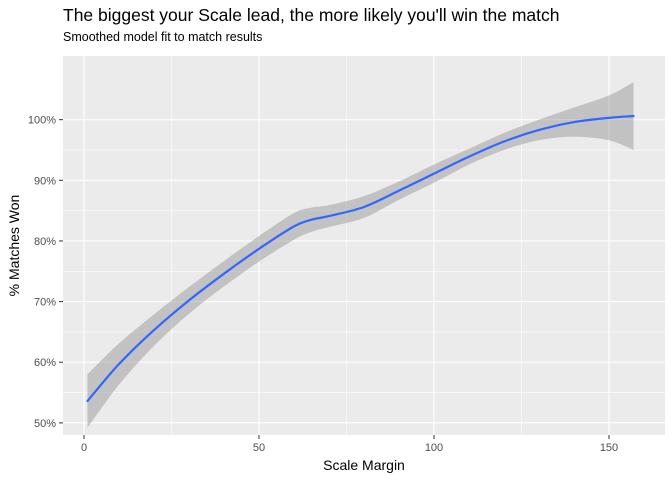 This screenshot has width=672, height=480. Describe the element at coordinates (364, 465) in the screenshot. I see `x-axis-title: Scale Margin` at that location.